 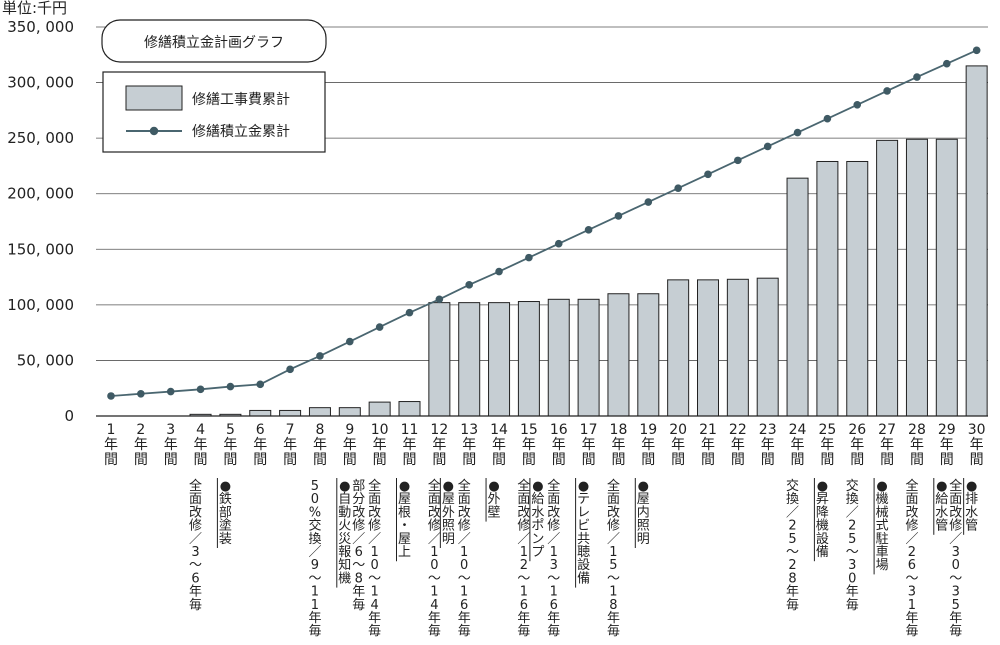 I want to click on annotation: ●屋根・屋上, so click(x=403, y=520).